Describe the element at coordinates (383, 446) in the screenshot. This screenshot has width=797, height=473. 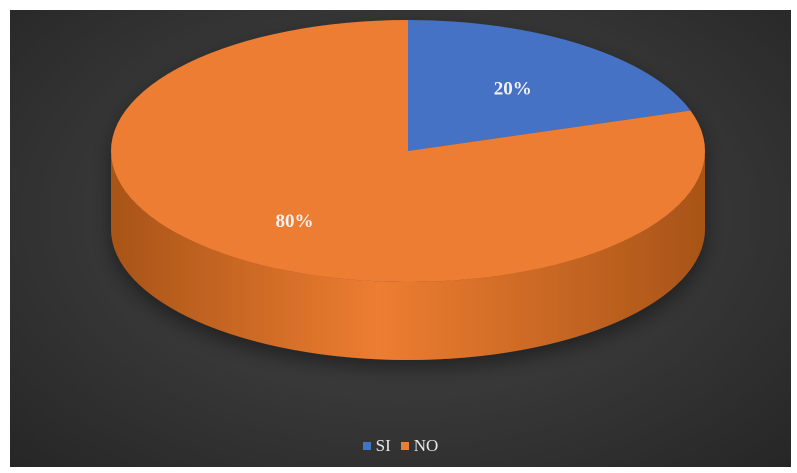
I see `legend-label-si: SI` at that location.